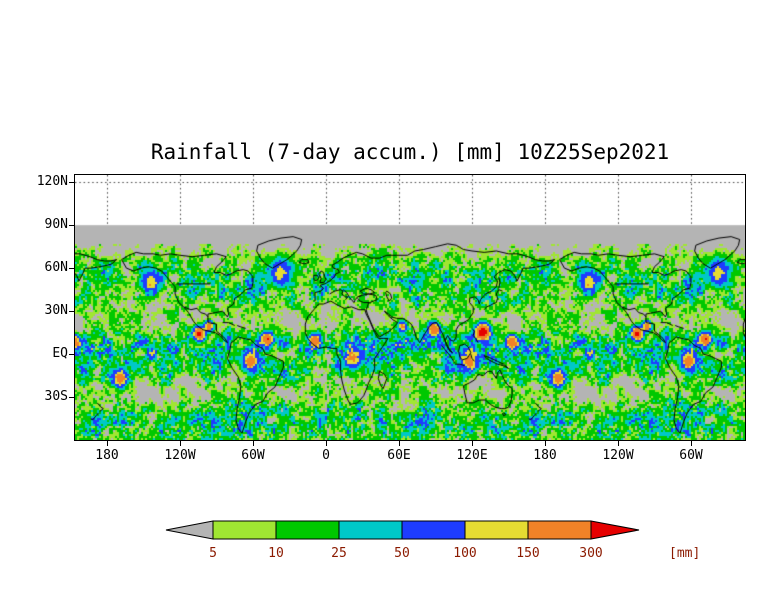 This screenshot has height=612, width=784. What do you see at coordinates (56, 396) in the screenshot?
I see `y-axis-tick-label: 30S` at bounding box center [56, 396].